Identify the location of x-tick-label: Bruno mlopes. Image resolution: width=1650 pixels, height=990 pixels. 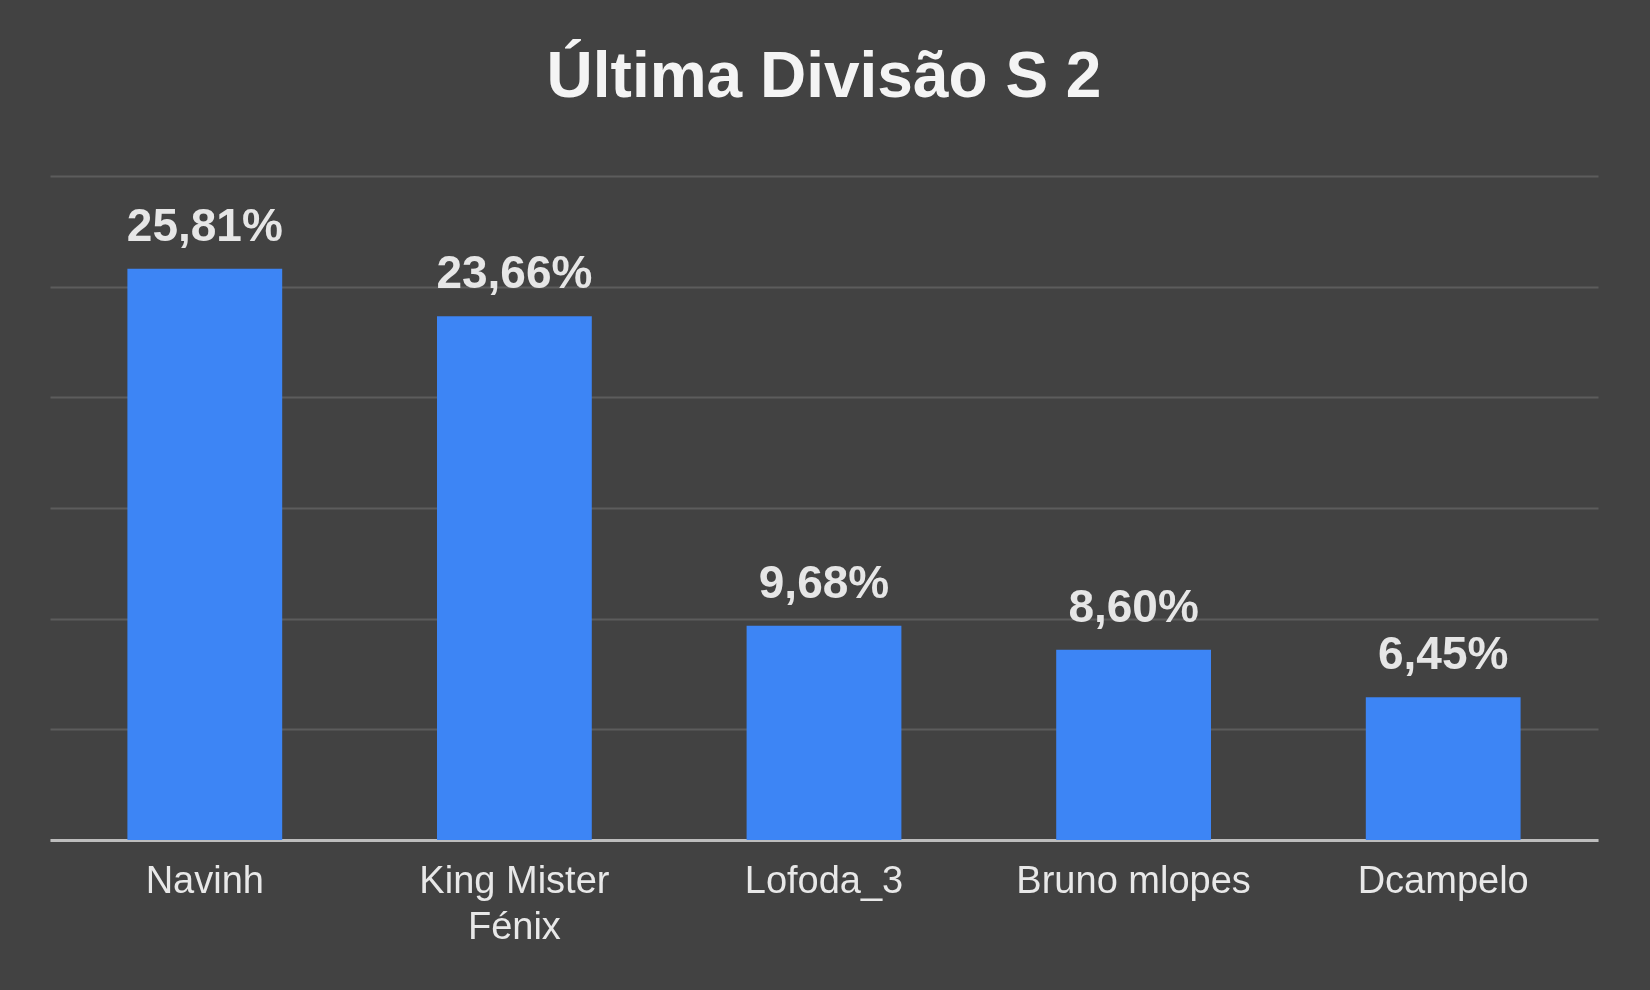
(1133, 879).